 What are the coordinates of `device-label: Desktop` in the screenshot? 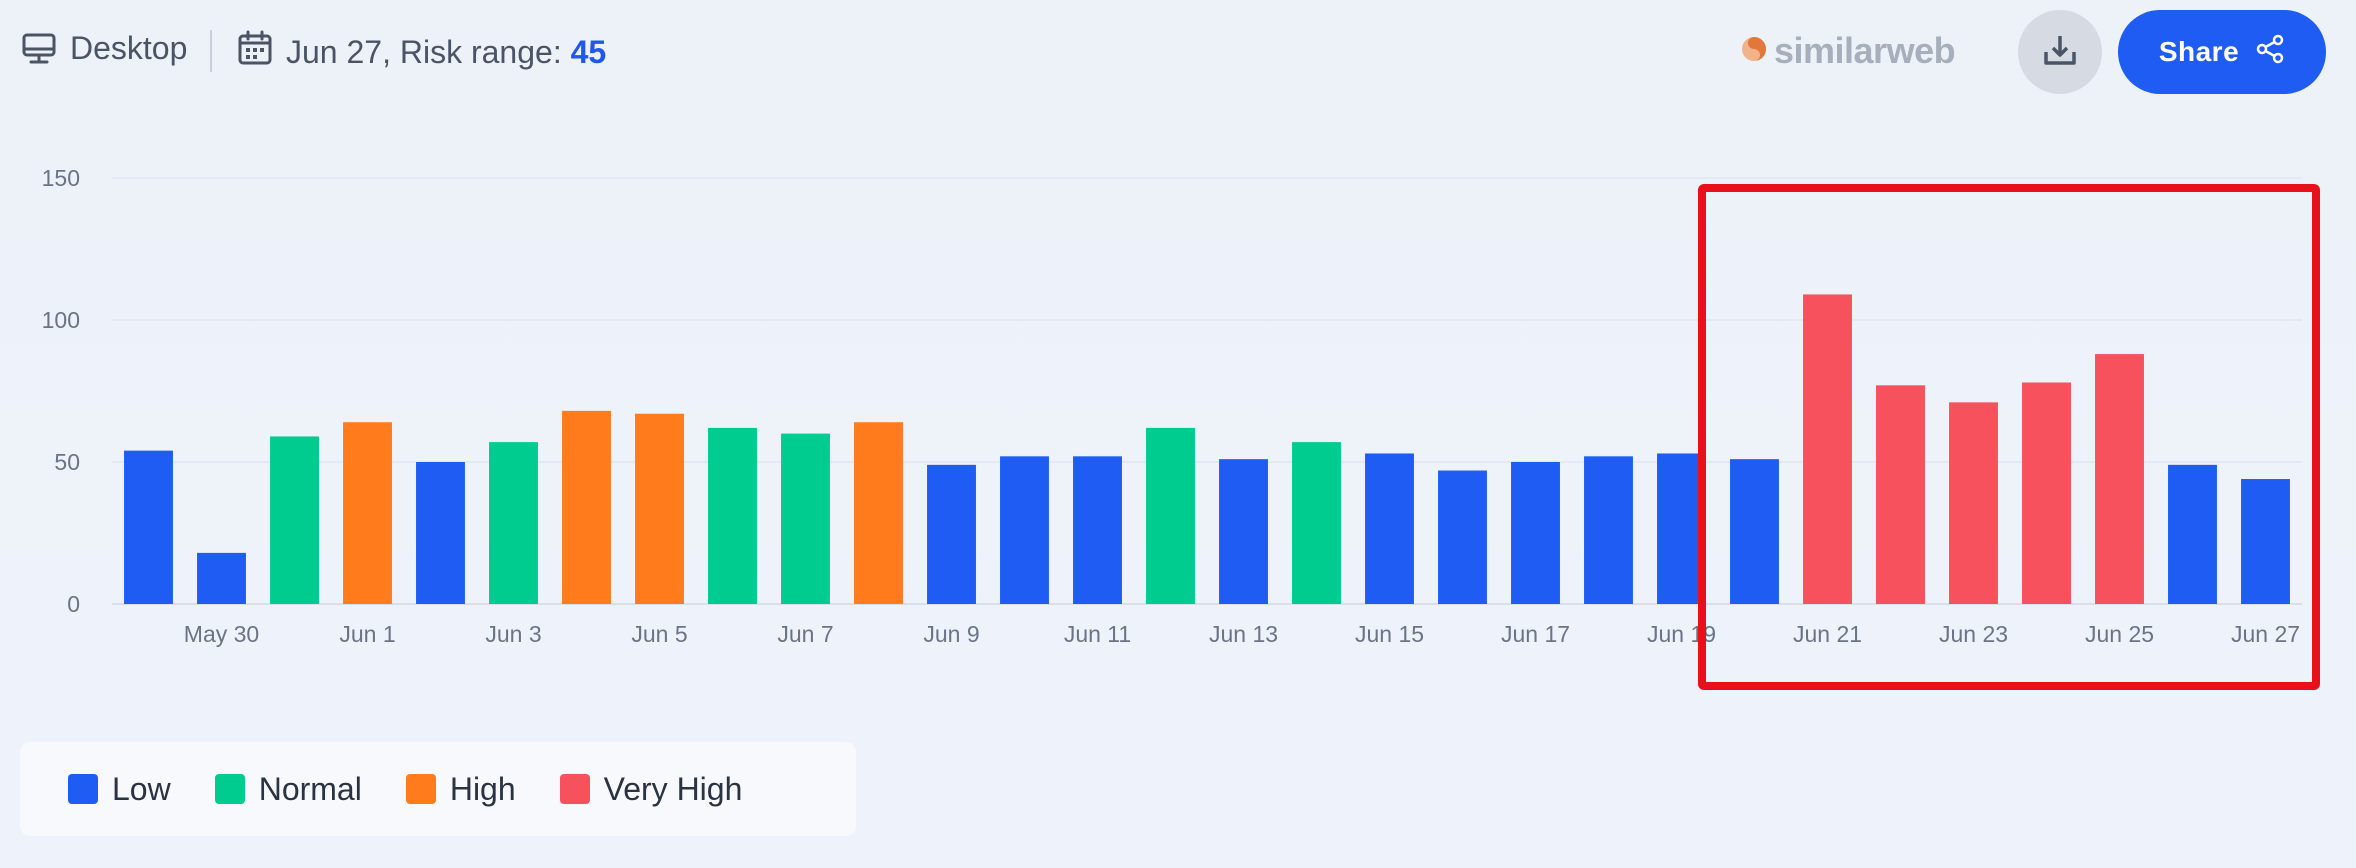 It's located at (129, 48).